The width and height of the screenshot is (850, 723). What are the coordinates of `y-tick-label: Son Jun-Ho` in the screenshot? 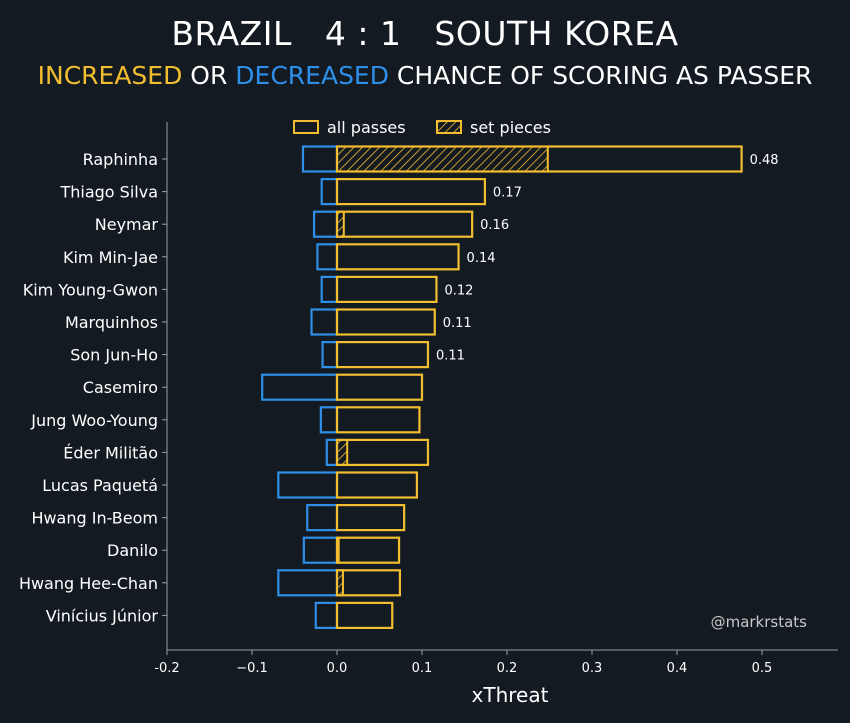 It's located at (114, 355).